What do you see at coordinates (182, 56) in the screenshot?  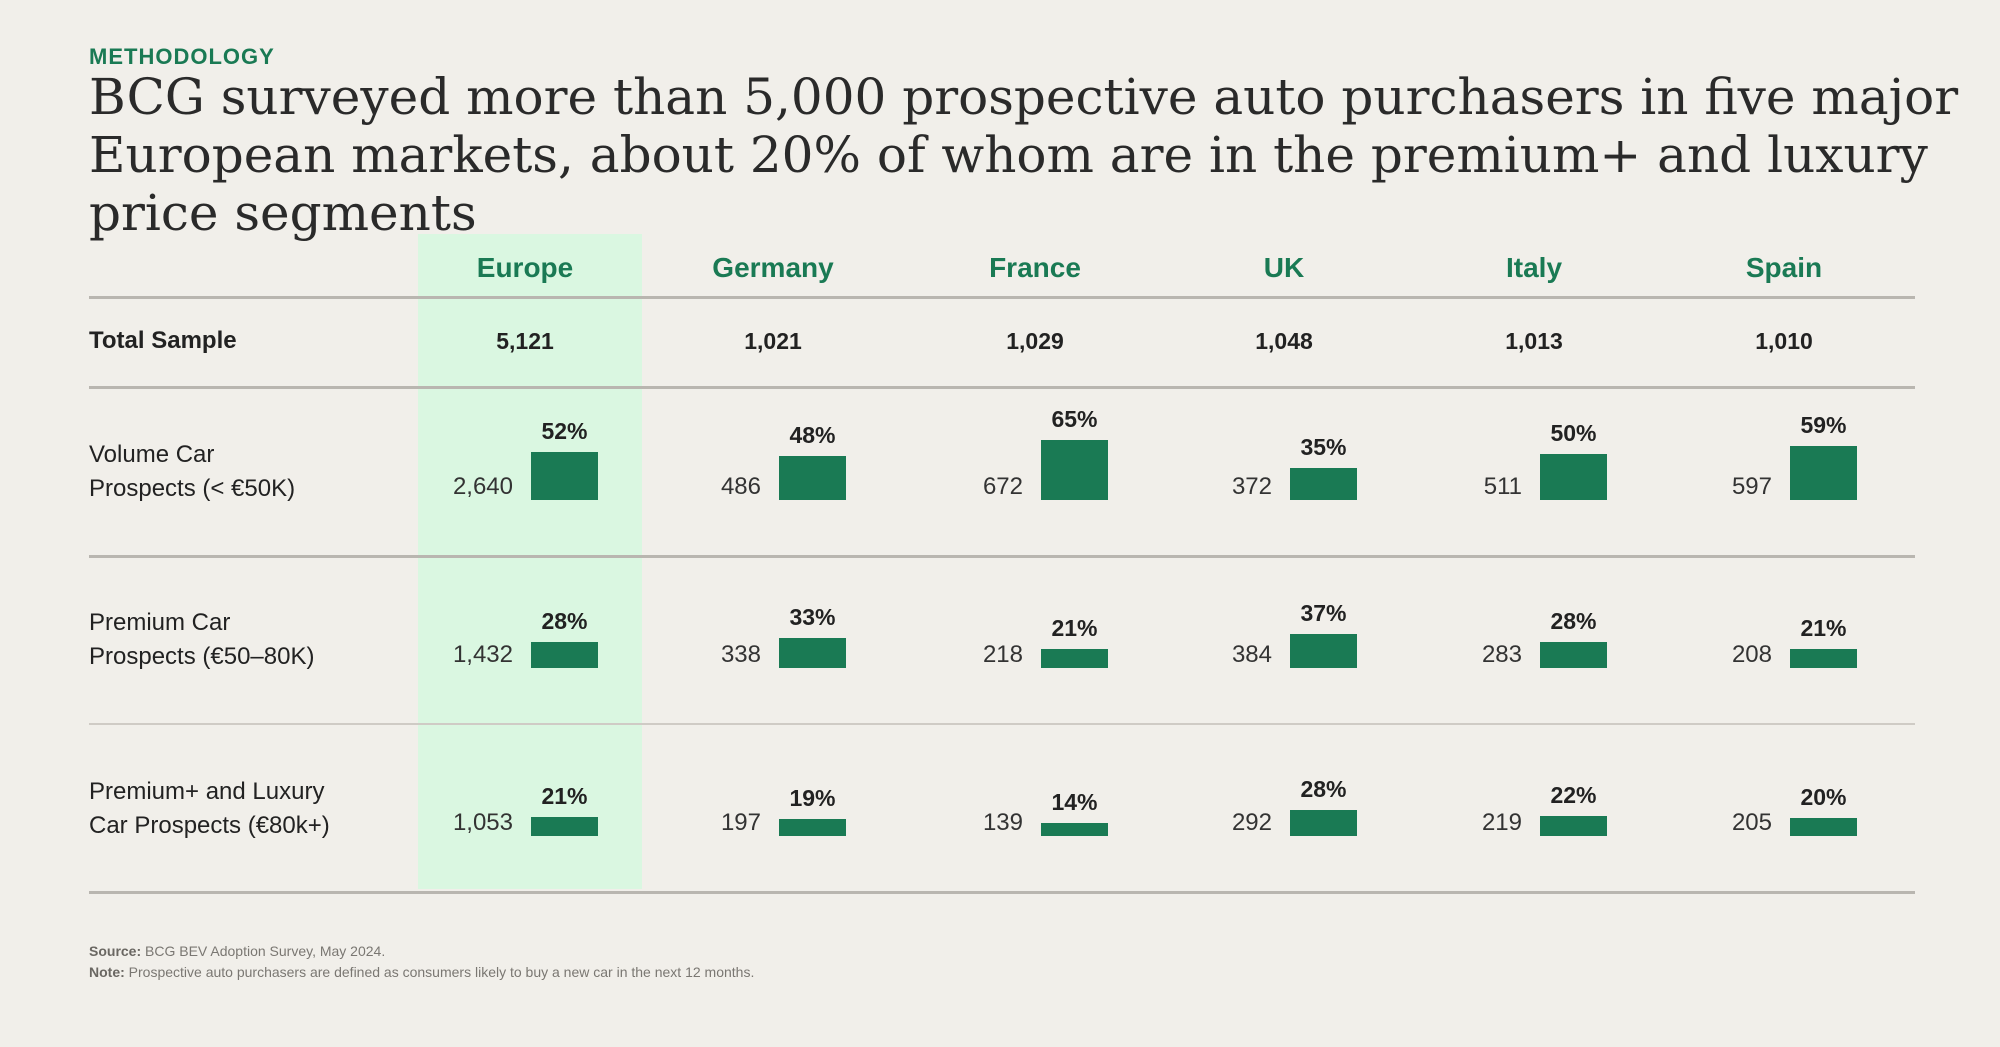 I see `eyebrow-label: METHODOLOGY` at bounding box center [182, 56].